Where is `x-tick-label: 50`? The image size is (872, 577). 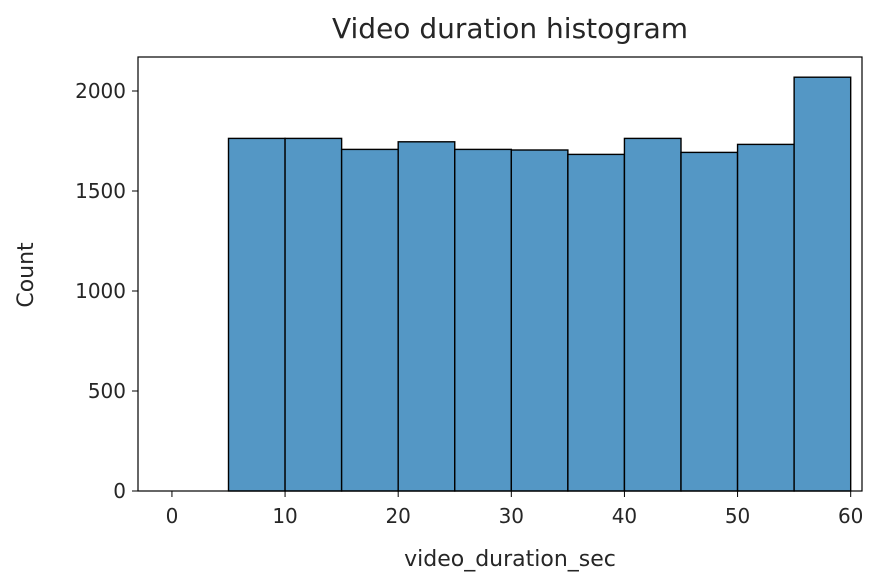
x-tick-label: 50 is located at coordinates (737, 516).